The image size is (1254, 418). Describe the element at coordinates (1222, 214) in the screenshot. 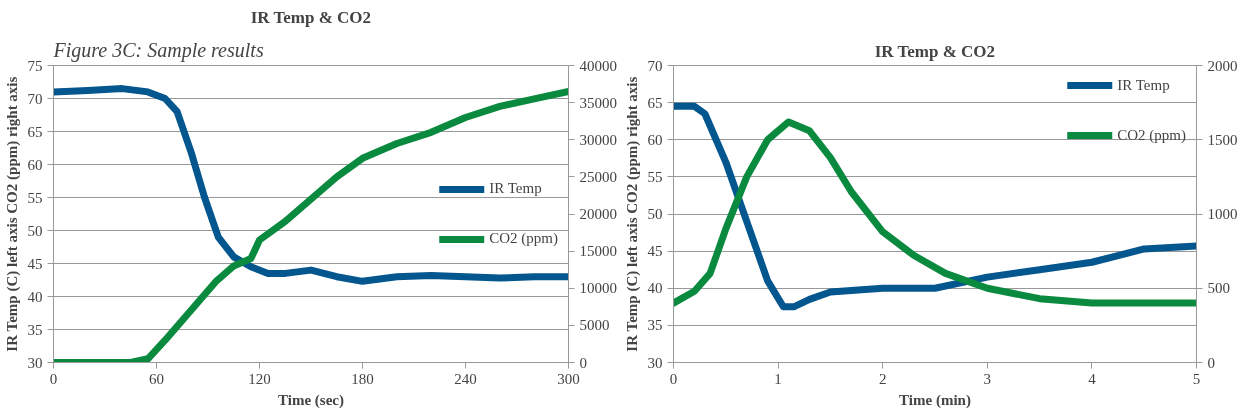

I see `y2-tick-label: 1000` at that location.